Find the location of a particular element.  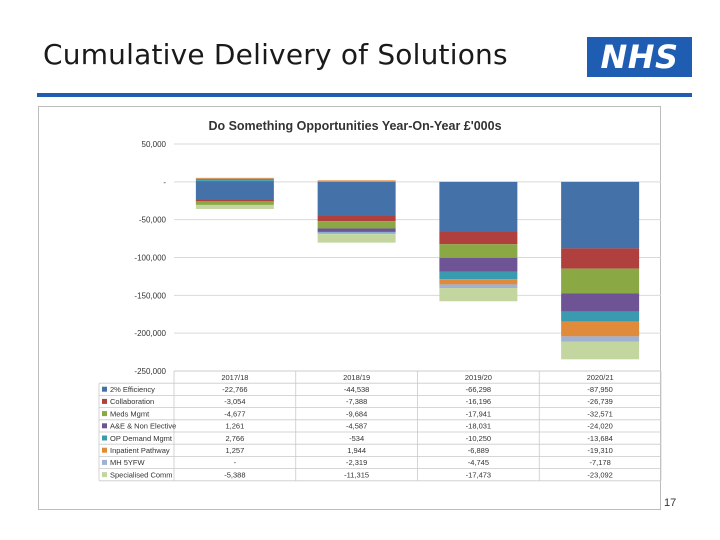

data-label: -4,745 is located at coordinates (478, 462).